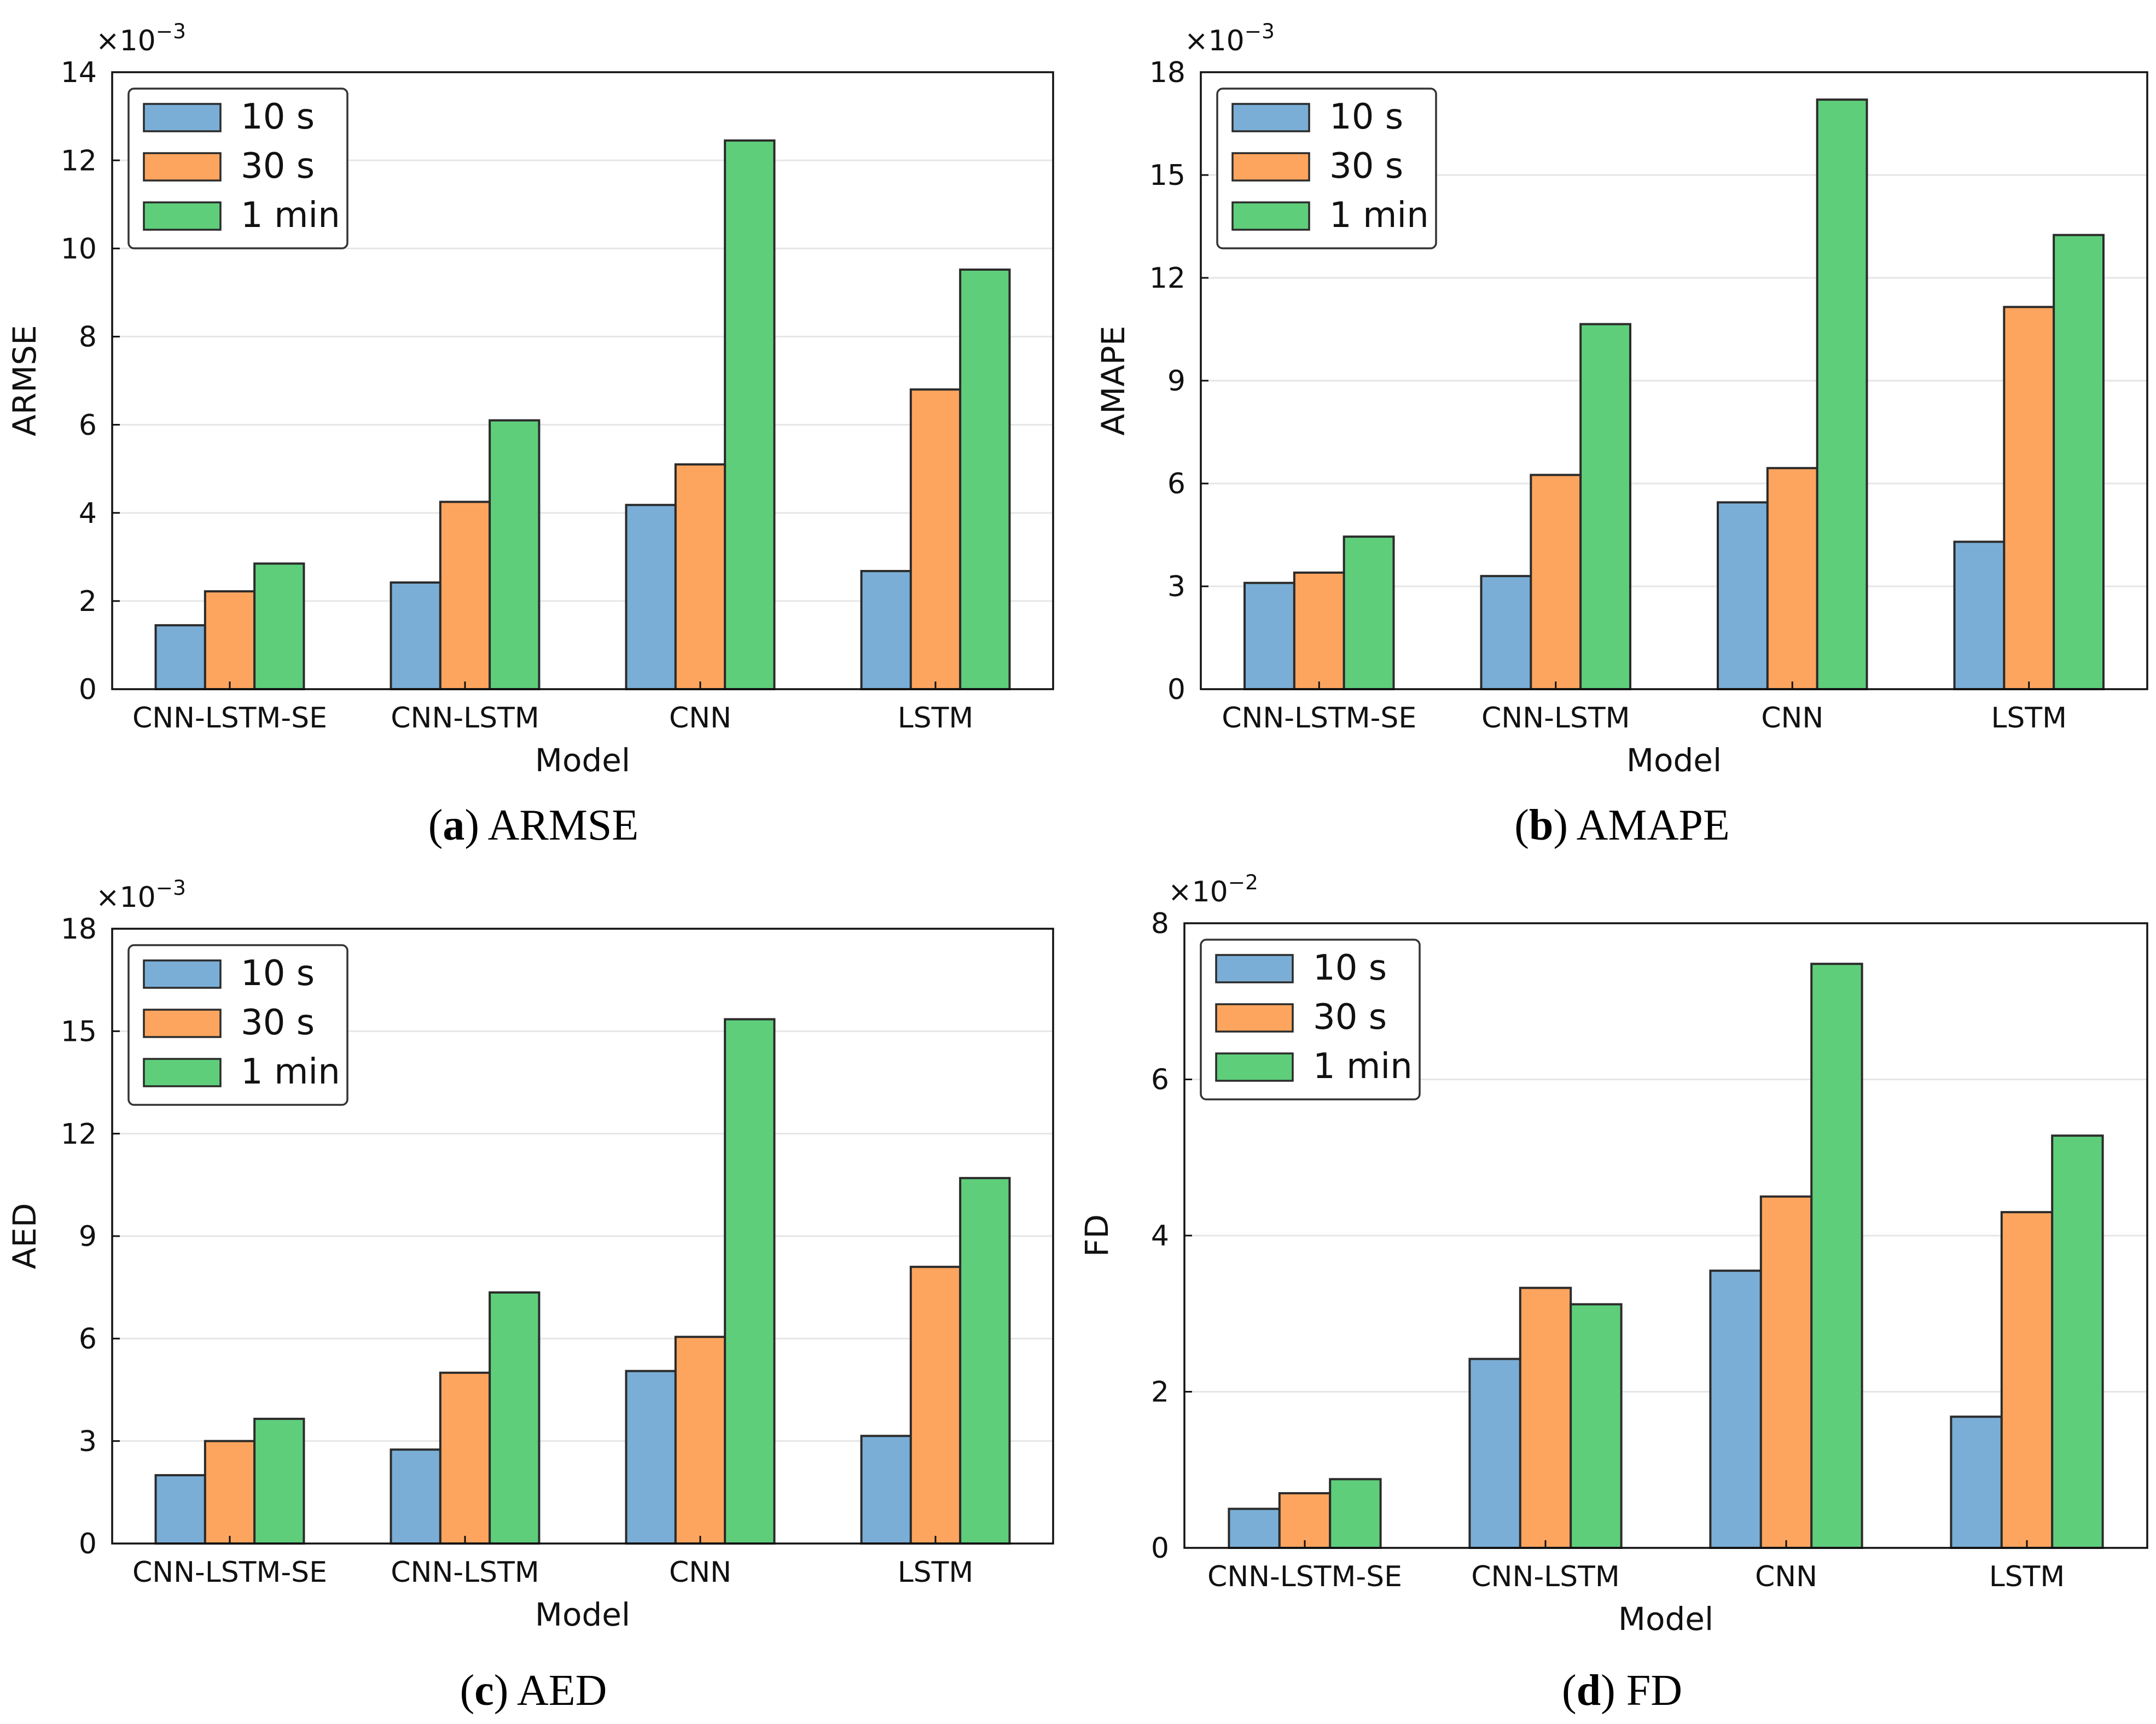 This screenshot has height=1724, width=2156. Describe the element at coordinates (935, 539) in the screenshot. I see `bar-a-30s-LSTM` at that location.